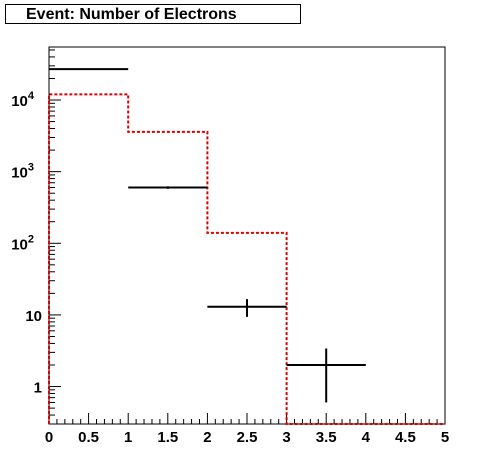  What do you see at coordinates (128, 437) in the screenshot?
I see `x-tick-label: 1` at bounding box center [128, 437].